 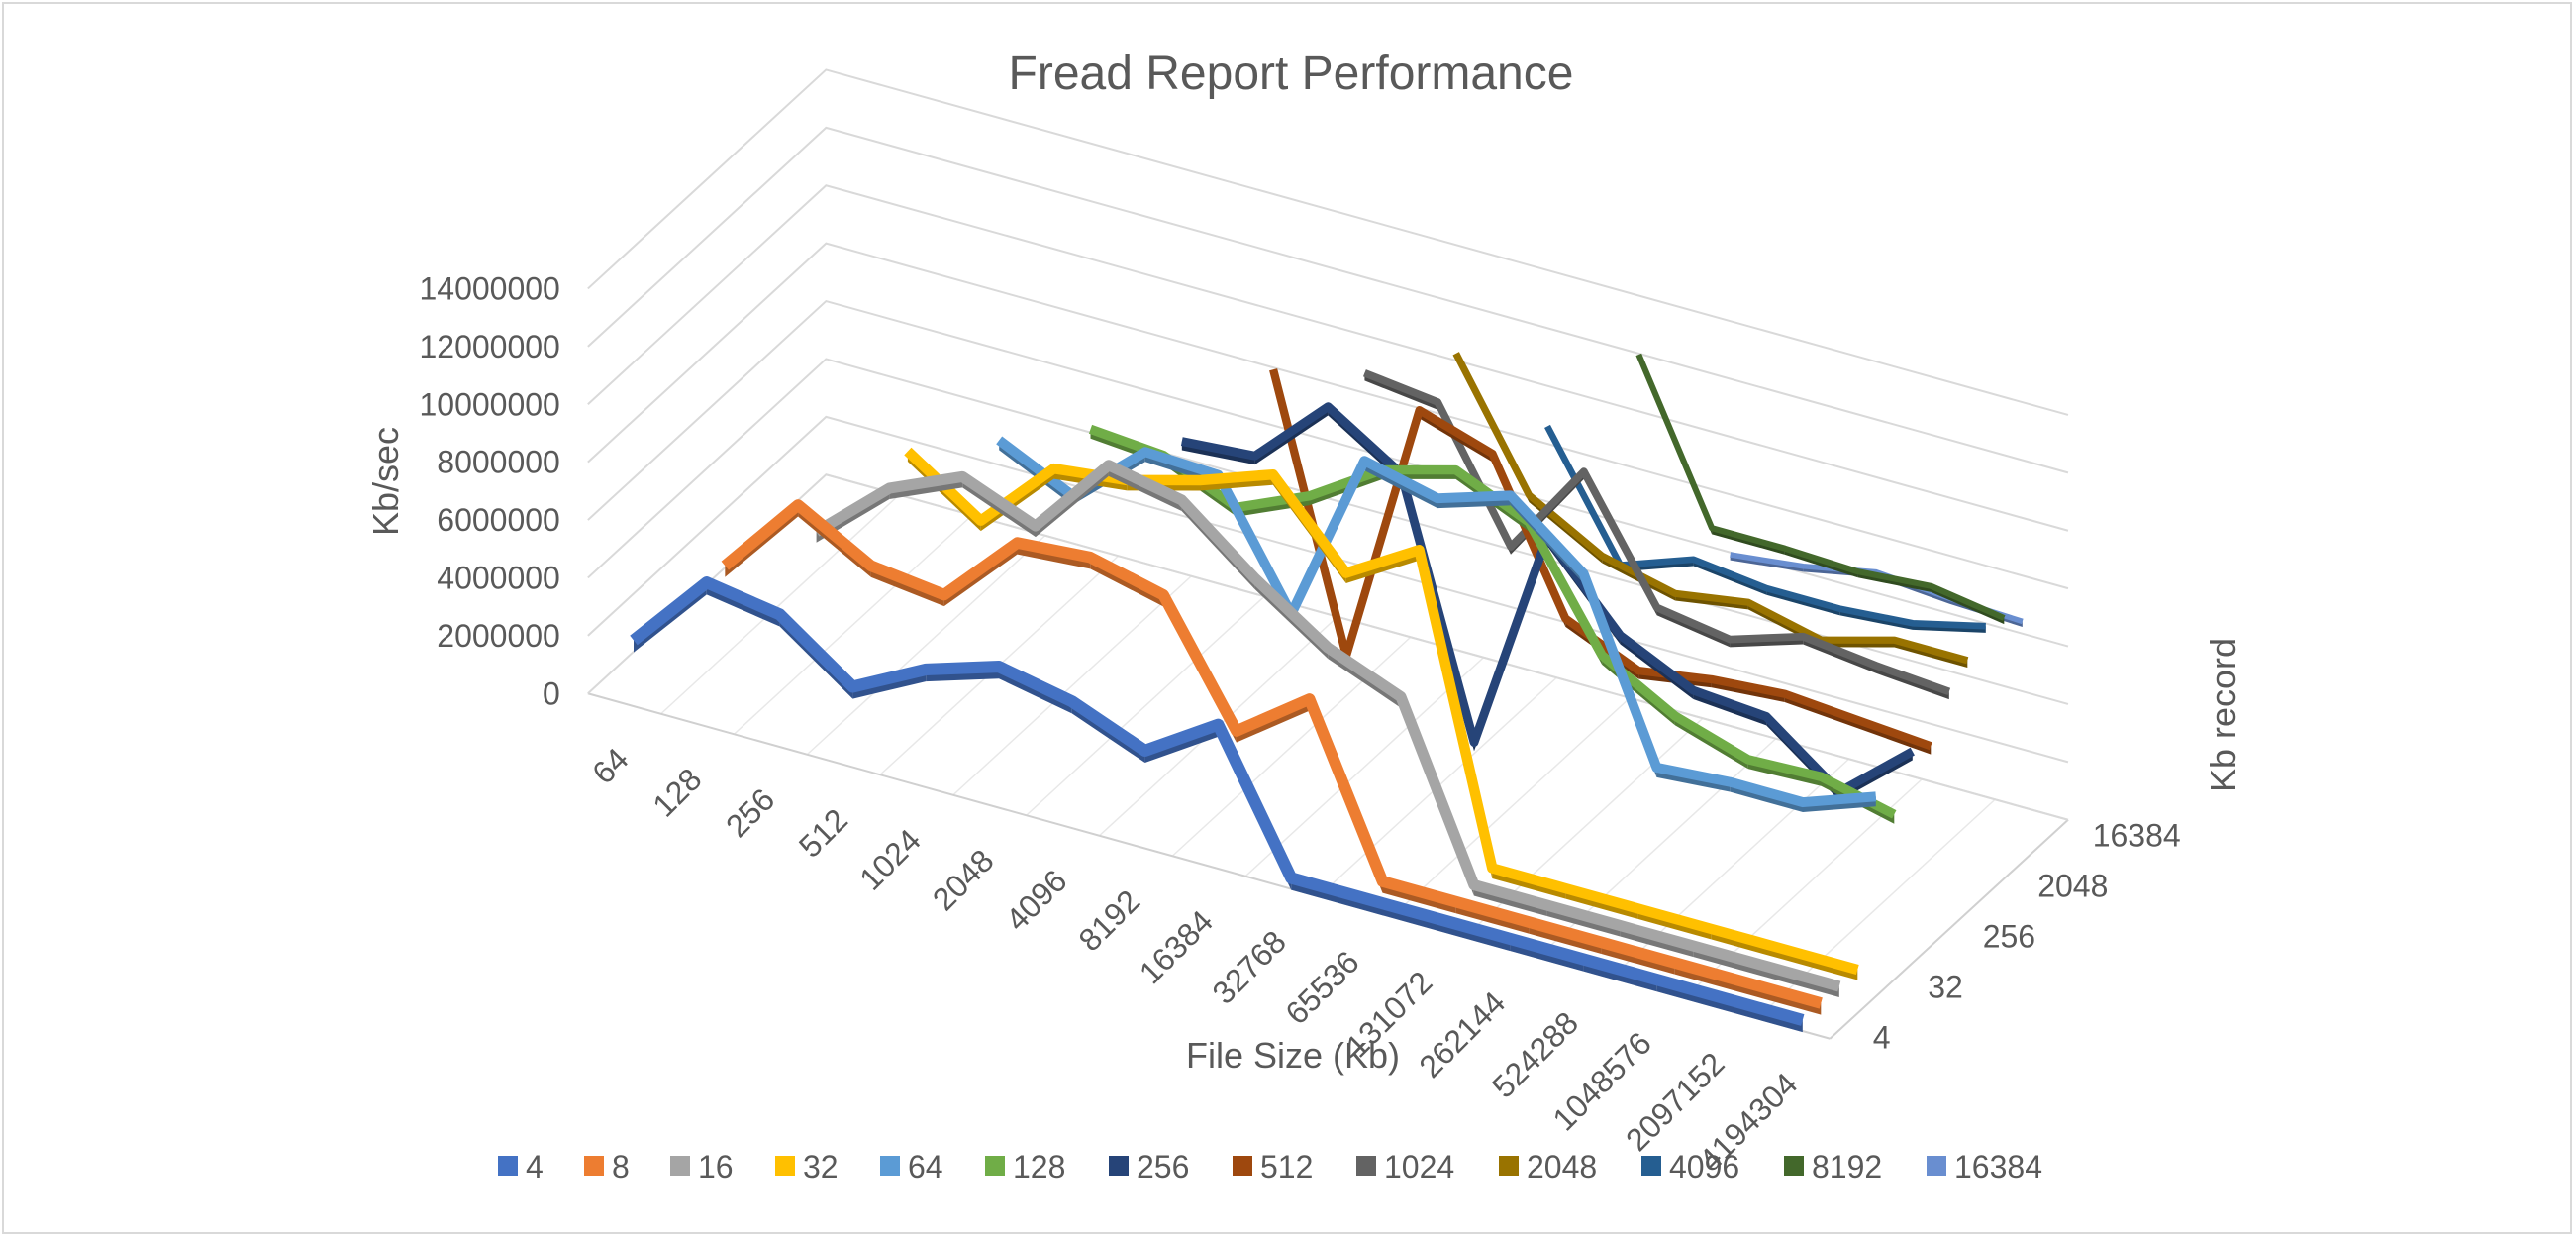 What do you see at coordinates (1946, 986) in the screenshot?
I see `depth-tick-label: 32` at bounding box center [1946, 986].